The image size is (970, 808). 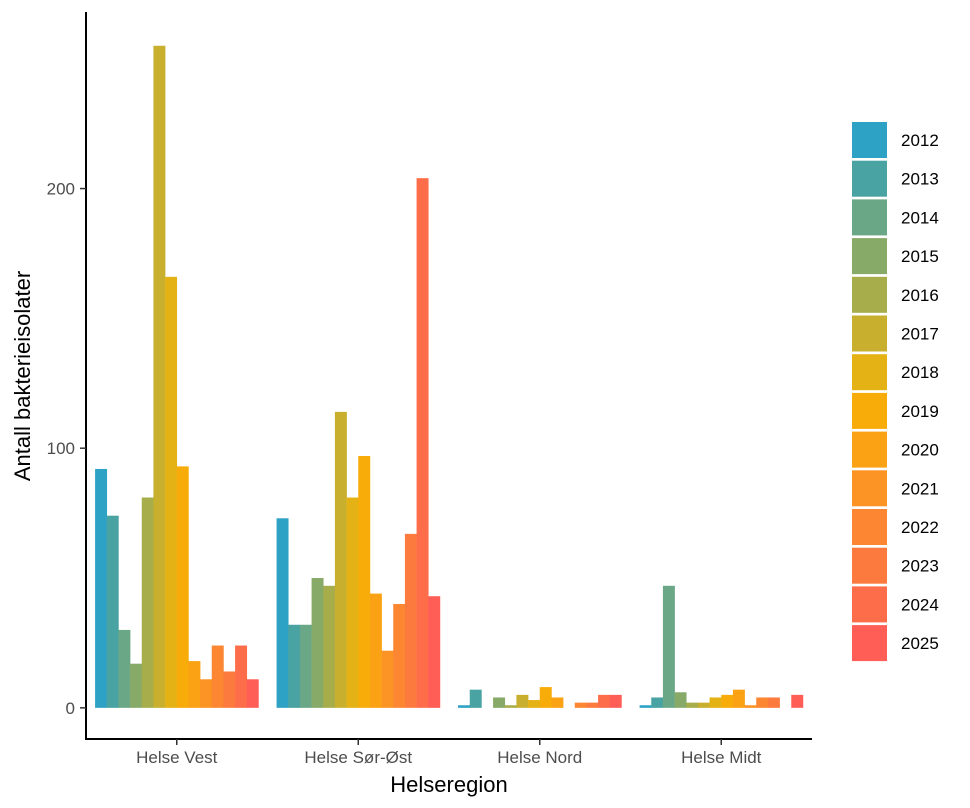 I want to click on bar-2022-helse-nord, so click(x=580, y=705).